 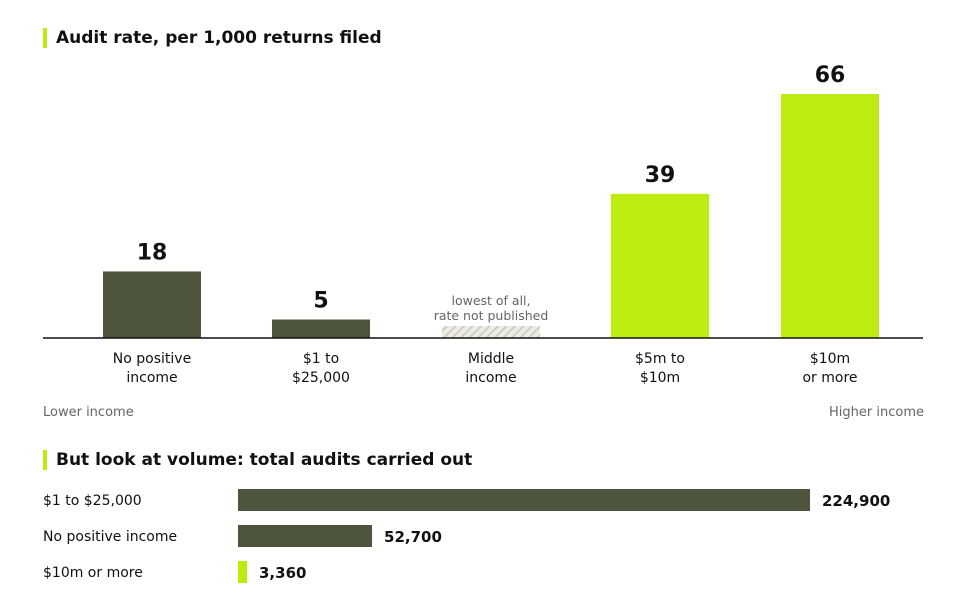 What do you see at coordinates (88, 412) in the screenshot?
I see `axis-label-lower-income: Lower income` at bounding box center [88, 412].